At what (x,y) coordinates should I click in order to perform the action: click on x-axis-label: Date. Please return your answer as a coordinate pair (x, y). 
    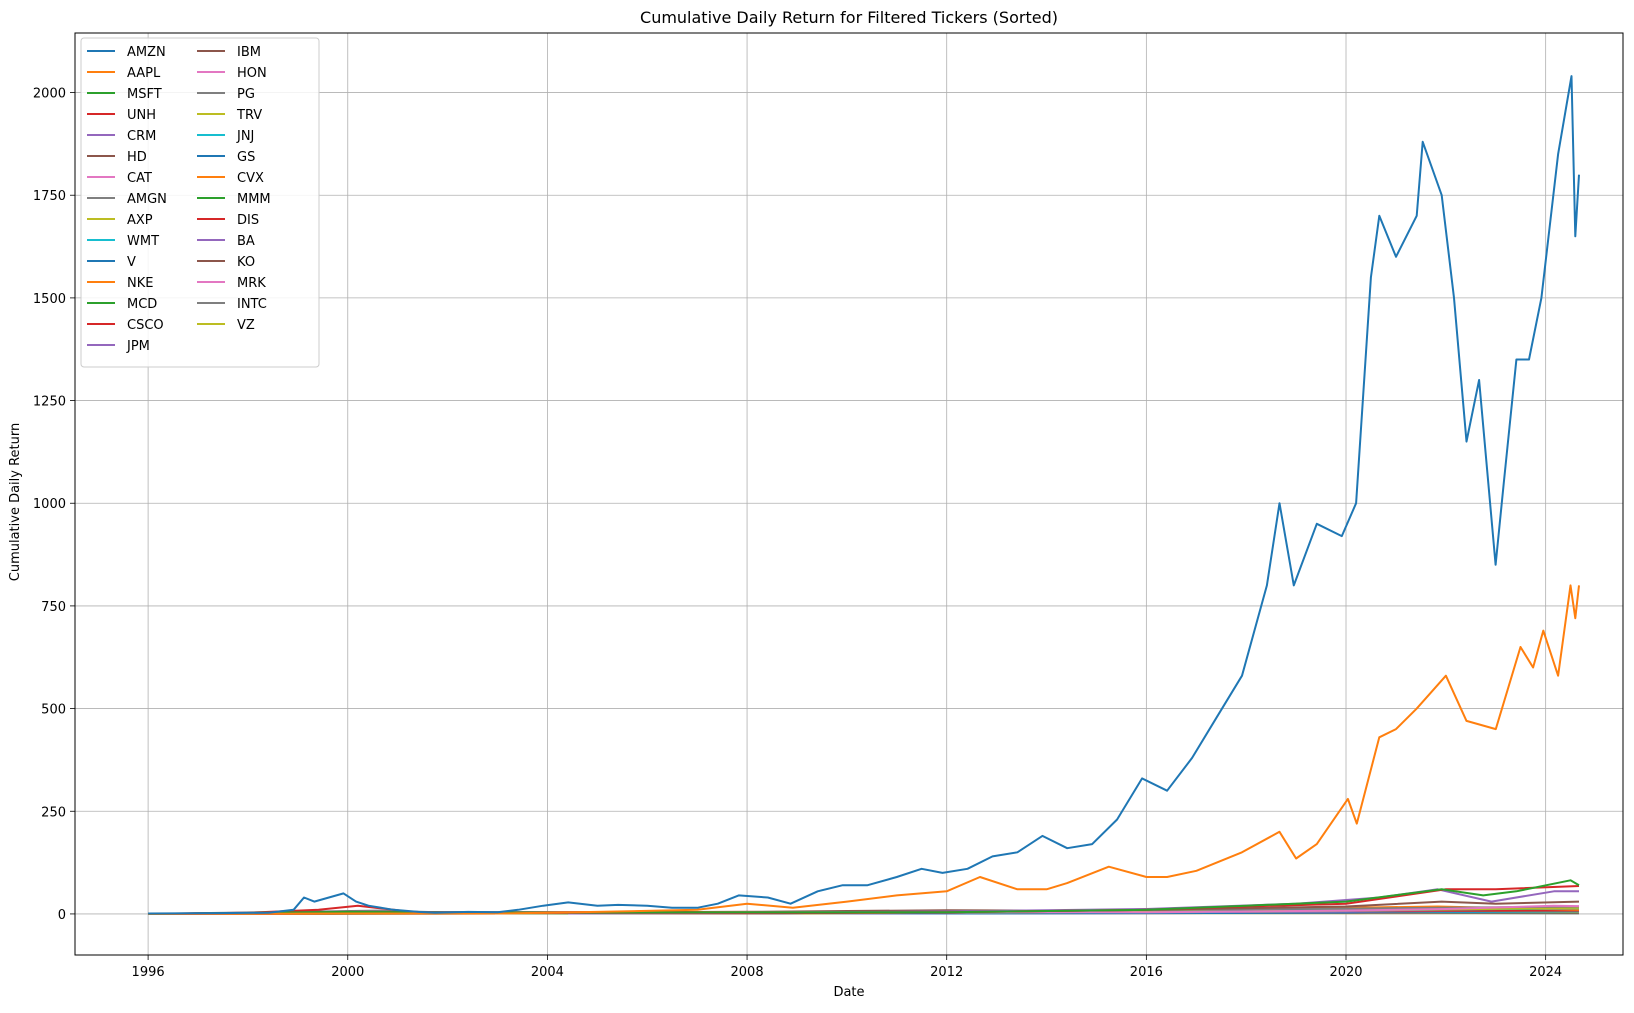
    Looking at the image, I should click on (848, 992).